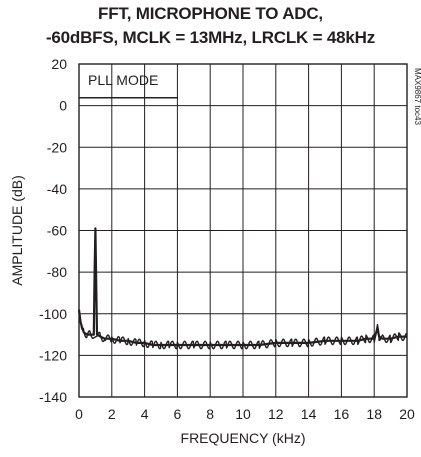 The width and height of the screenshot is (421, 457). What do you see at coordinates (112, 414) in the screenshot?
I see `x-tick-label: 2` at bounding box center [112, 414].